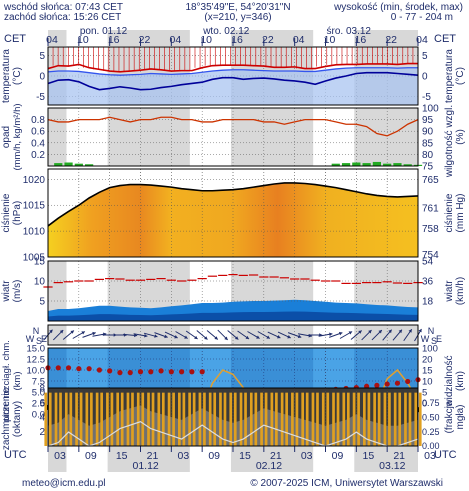 This screenshot has width=469, height=491. I want to click on top-hour-label: 16, so click(114, 40).